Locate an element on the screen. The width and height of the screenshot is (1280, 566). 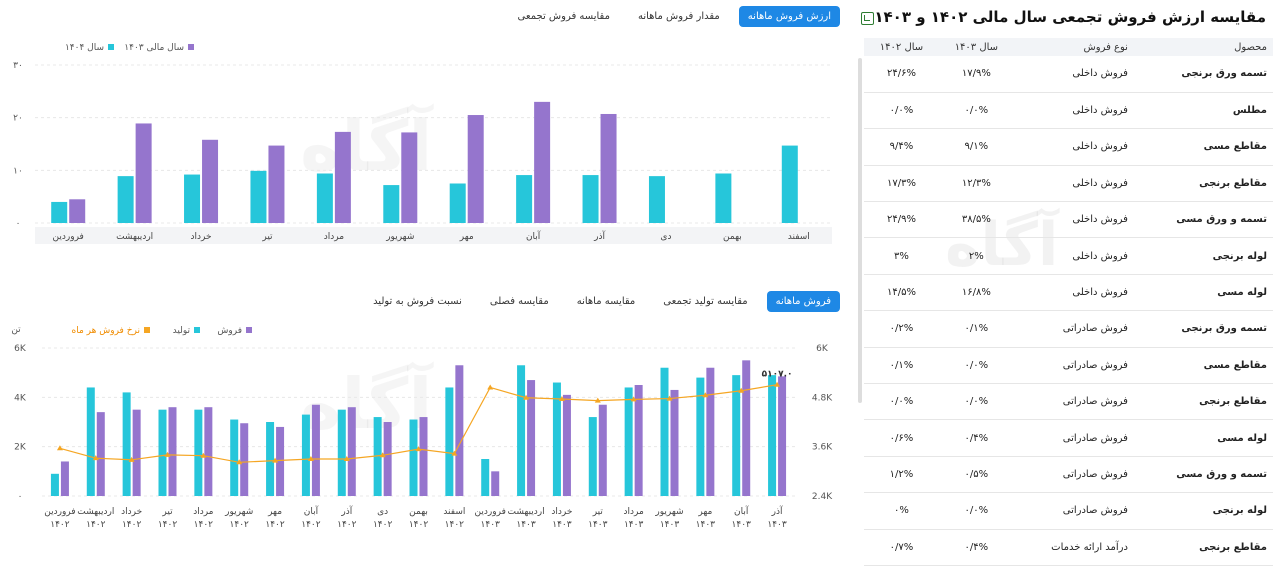
column-header: سال ۱۴۰۲ is located at coordinates (901, 47).